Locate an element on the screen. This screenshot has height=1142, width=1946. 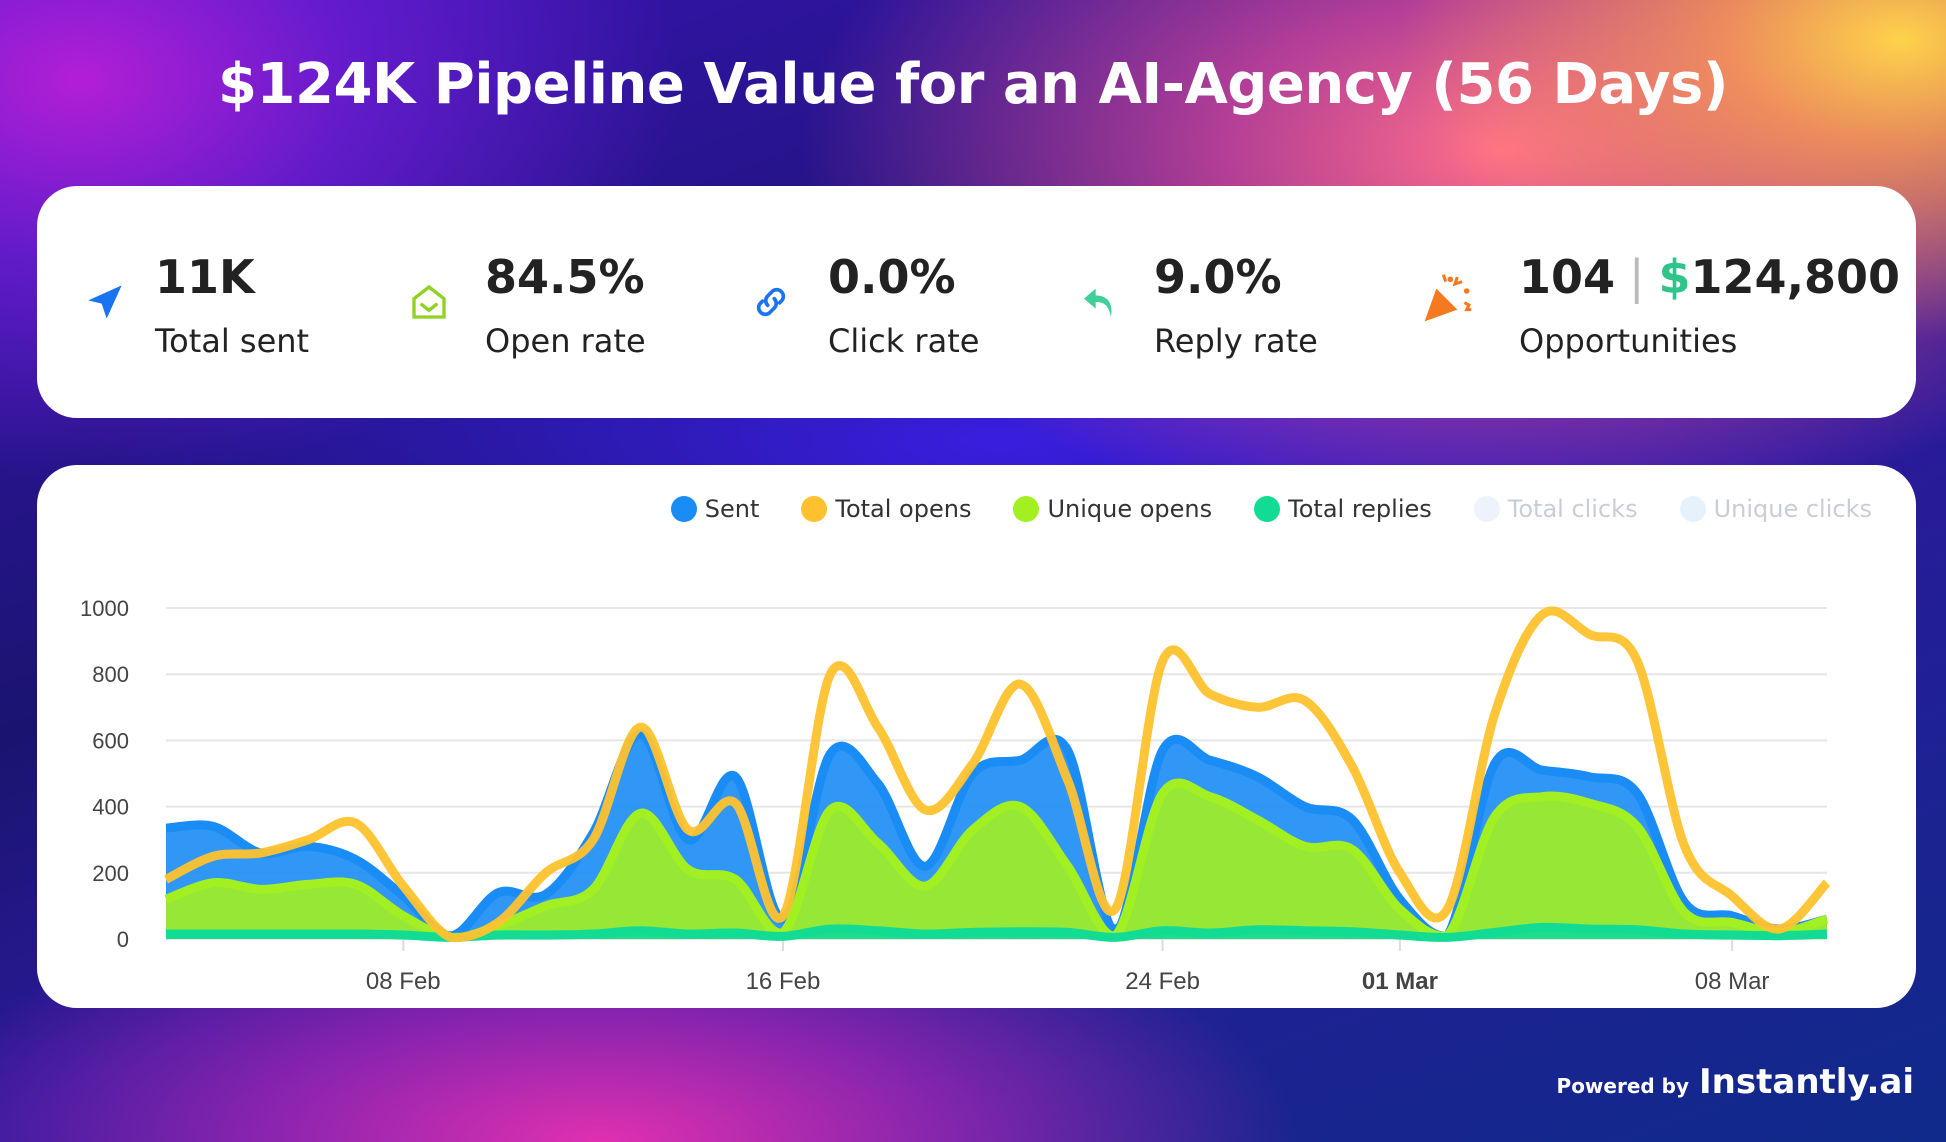
powered-by-text: Powered by is located at coordinates (1623, 1086).